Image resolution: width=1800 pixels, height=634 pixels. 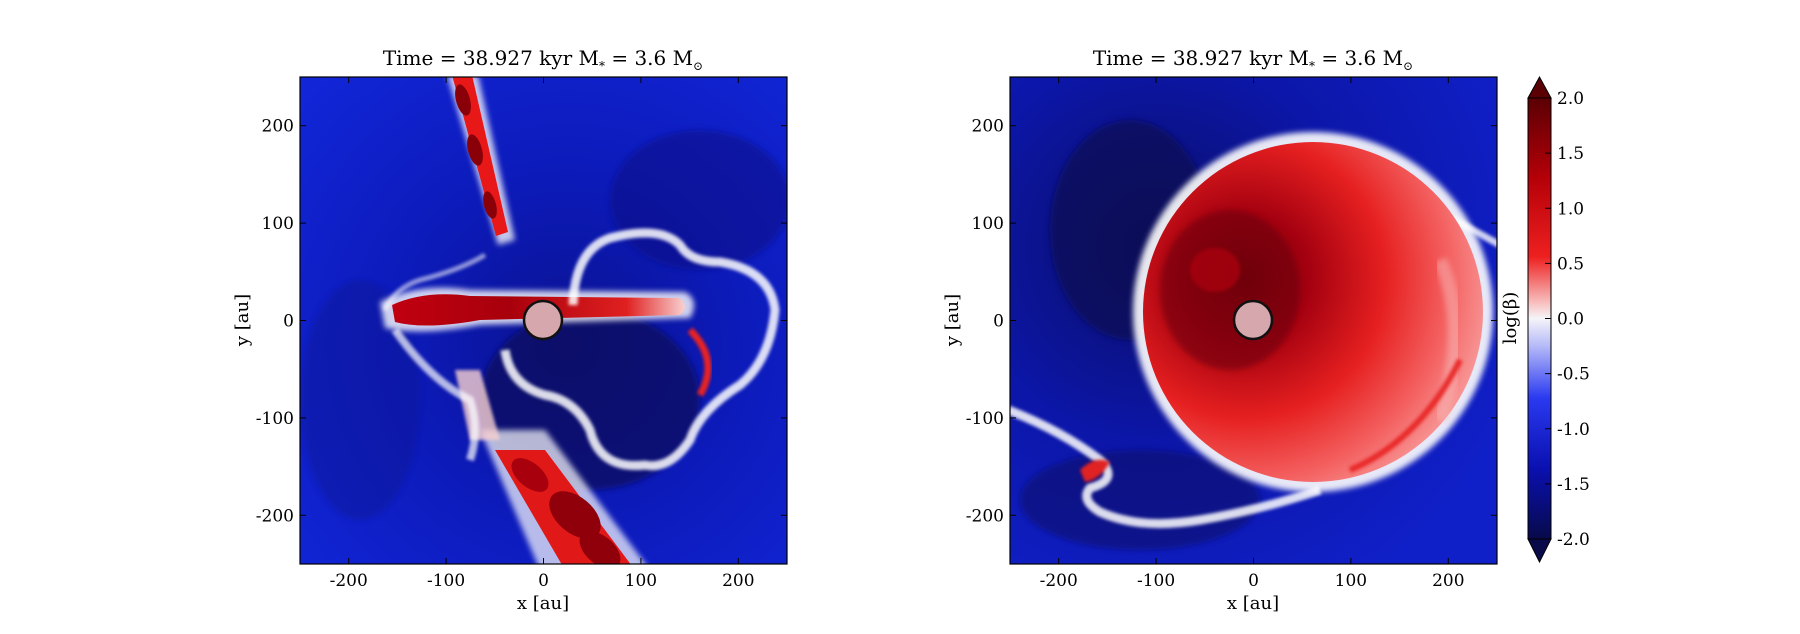 I want to click on colorbar-ticks: 2.0 1.5 1.0 0.5 0.0 -0.5 -1.0 -1.5 -2.0, so click(x=1567, y=319).